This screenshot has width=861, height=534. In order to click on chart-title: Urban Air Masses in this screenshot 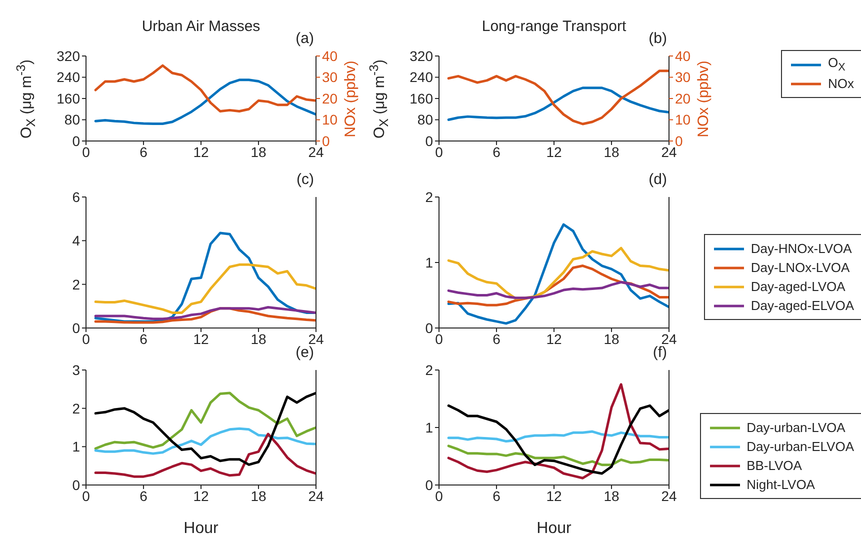, I will do `click(201, 26)`.